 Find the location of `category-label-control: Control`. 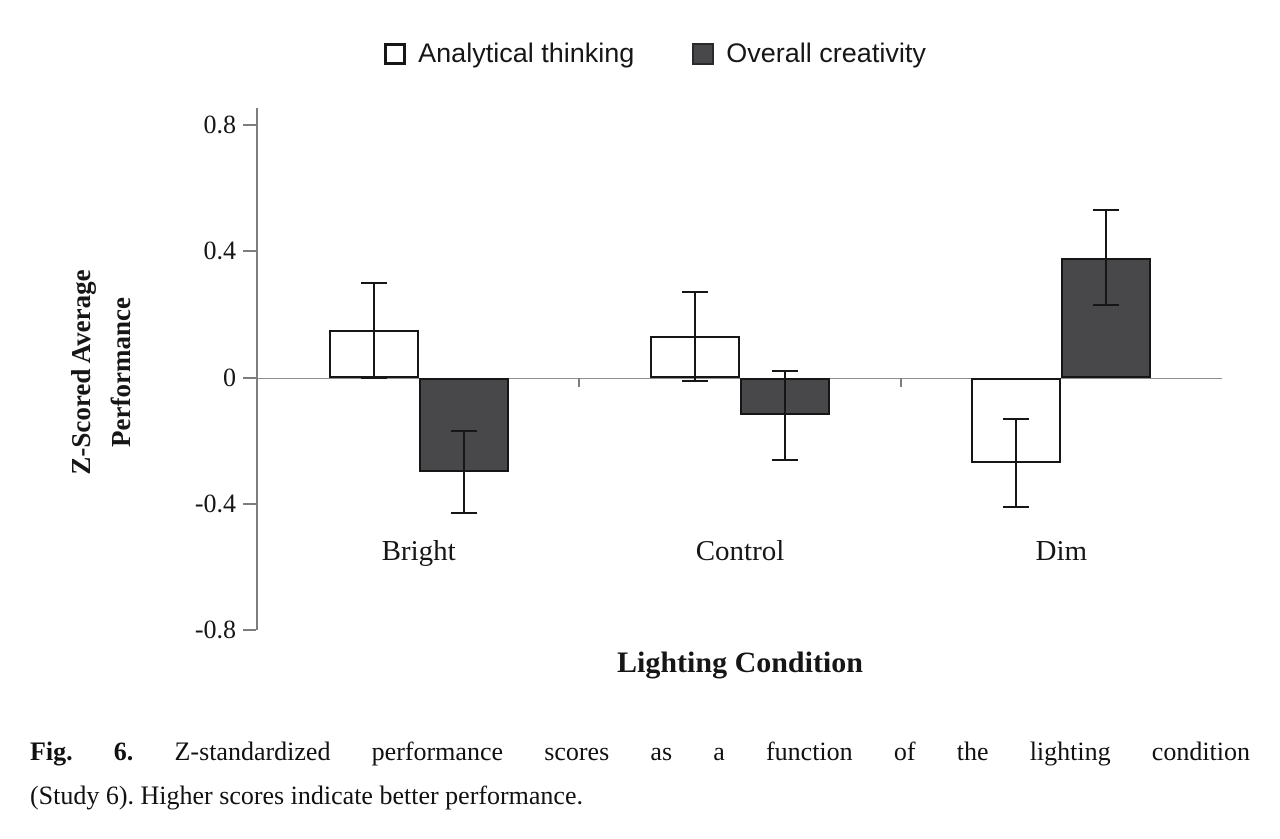

category-label-control: Control is located at coordinates (740, 551).